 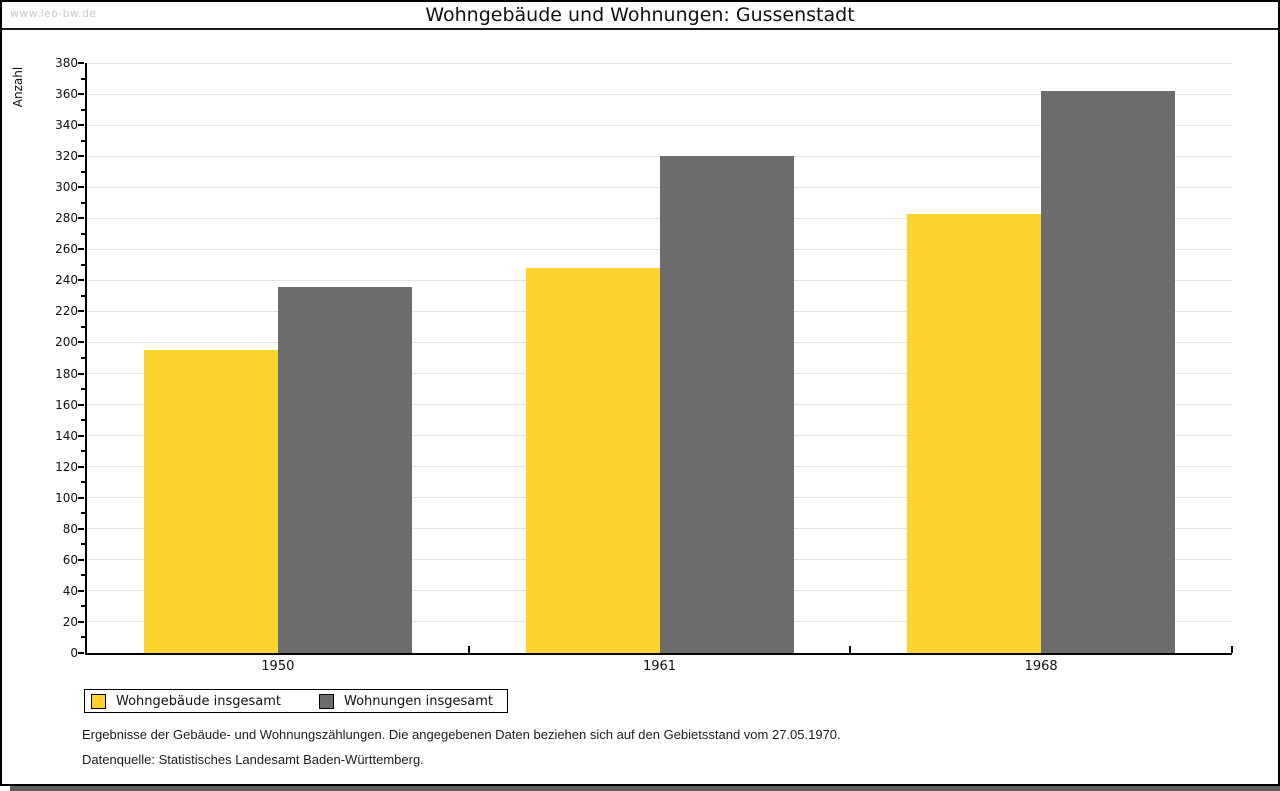 I want to click on bar-wohngebäude-insgesamt-1950, so click(x=210, y=501).